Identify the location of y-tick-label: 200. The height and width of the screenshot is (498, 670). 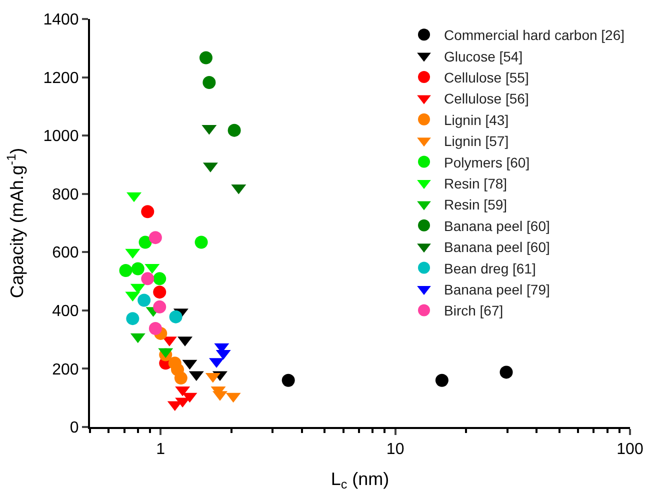
(65, 369).